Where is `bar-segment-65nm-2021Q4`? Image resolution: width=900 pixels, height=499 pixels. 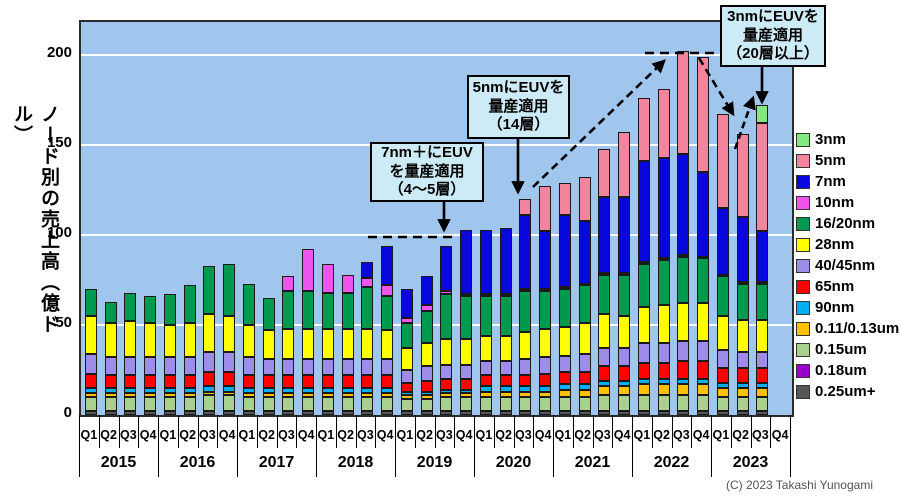 bar-segment-65nm-2021Q4 is located at coordinates (624, 373).